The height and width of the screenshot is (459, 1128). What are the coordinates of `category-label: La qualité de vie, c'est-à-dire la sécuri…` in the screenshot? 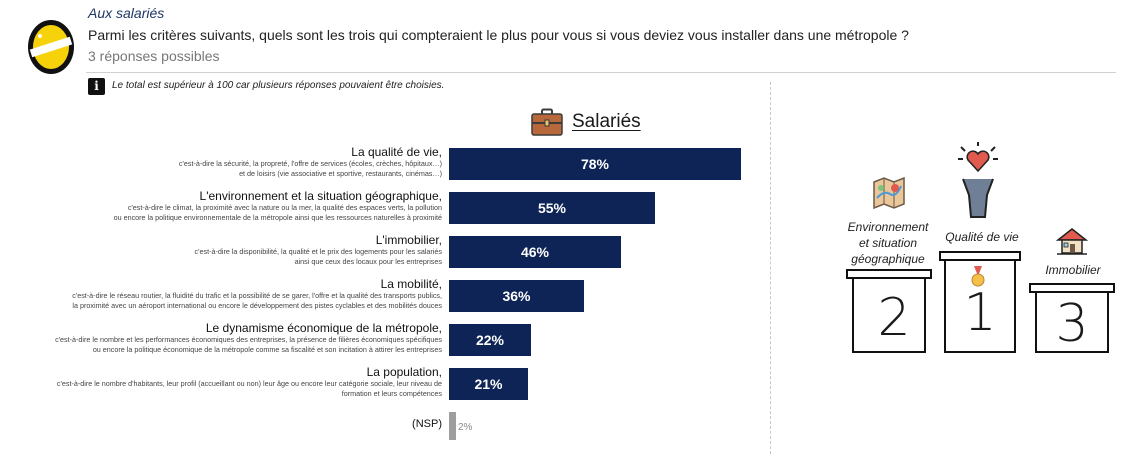 It's located at (310, 162).